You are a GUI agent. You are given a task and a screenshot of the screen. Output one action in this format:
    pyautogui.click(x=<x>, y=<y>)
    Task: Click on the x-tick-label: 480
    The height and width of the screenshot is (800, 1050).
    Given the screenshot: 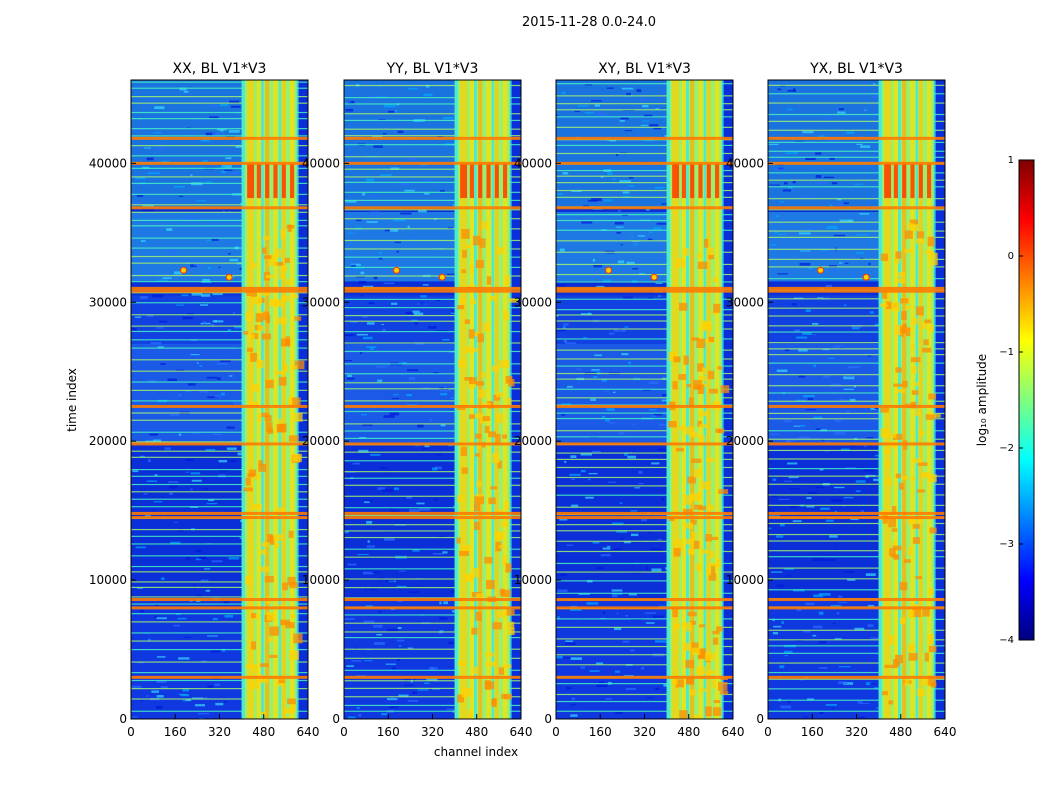 What is the action you would take?
    pyautogui.click(x=476, y=732)
    